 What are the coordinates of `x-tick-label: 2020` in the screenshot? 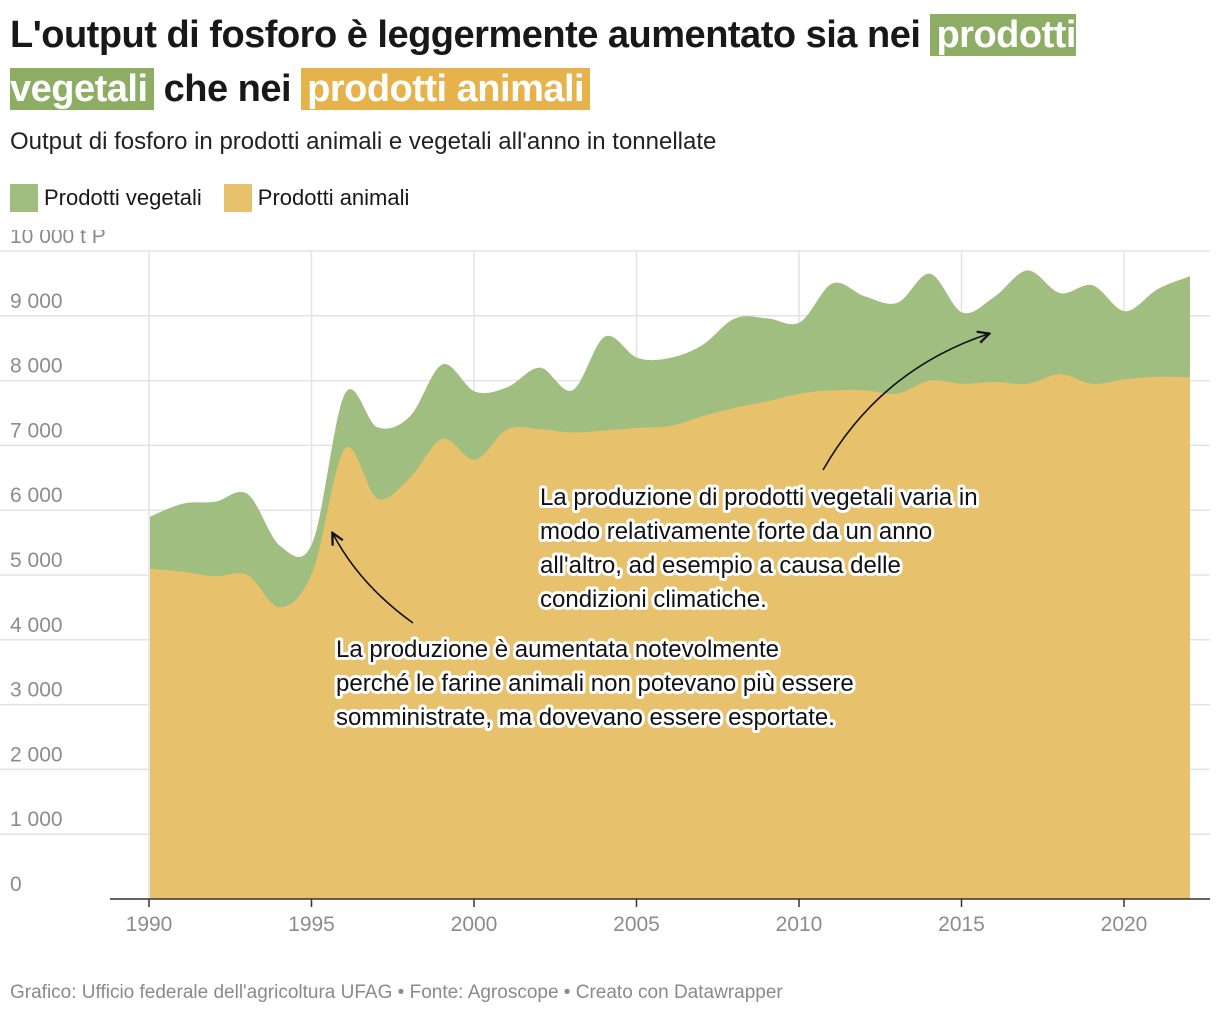 It's located at (1124, 924).